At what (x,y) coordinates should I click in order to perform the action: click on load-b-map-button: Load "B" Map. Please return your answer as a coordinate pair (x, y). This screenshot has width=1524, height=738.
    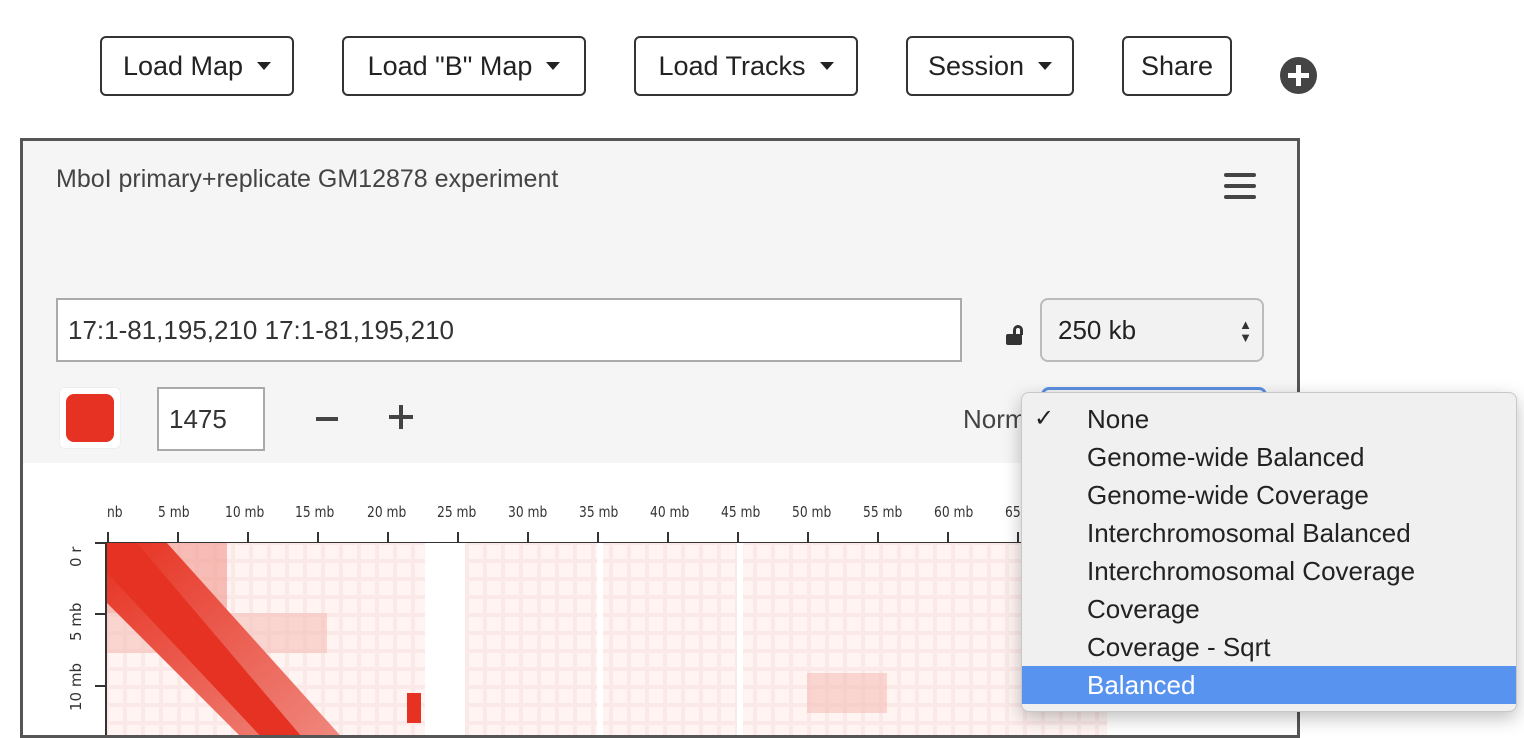
    Looking at the image, I should click on (464, 66).